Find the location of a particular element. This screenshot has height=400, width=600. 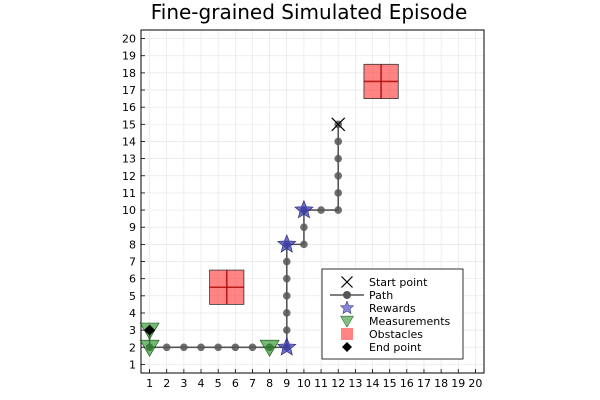

start-point-x is located at coordinates (338, 124).